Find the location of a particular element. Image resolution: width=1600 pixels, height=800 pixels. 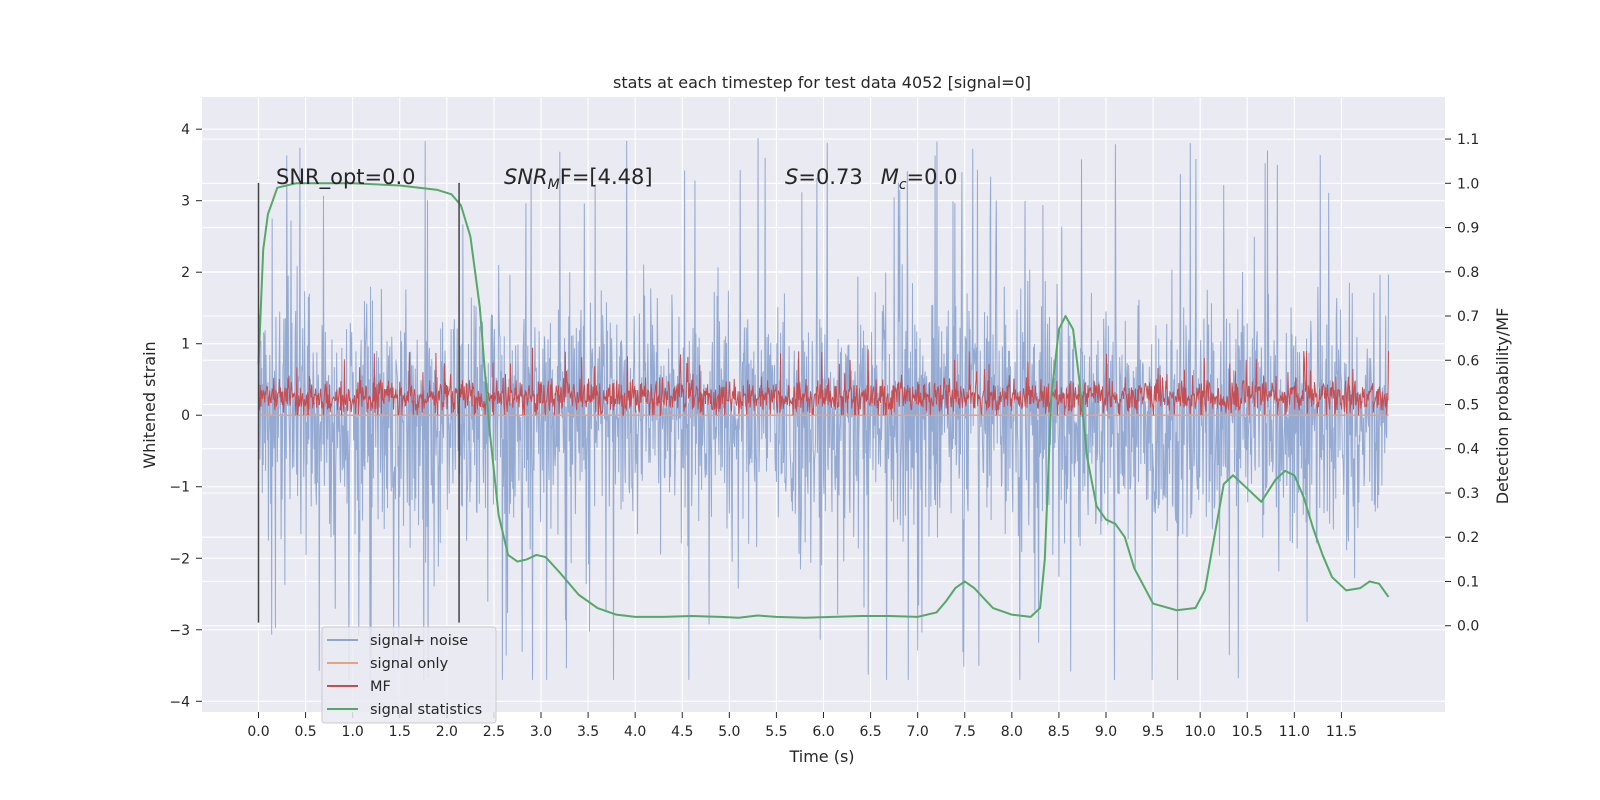

annotation-snr-mf-sub: M is located at coordinates (554, 185).